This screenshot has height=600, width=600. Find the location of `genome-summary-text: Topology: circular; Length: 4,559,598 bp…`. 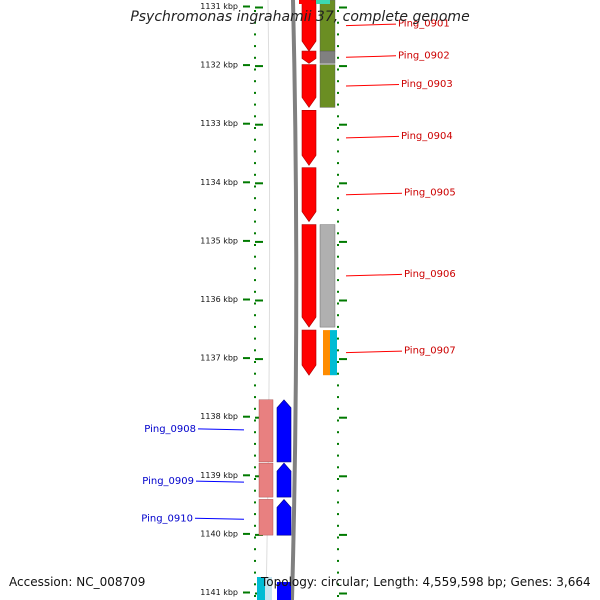

genome-summary-text: Topology: circular; Length: 4,559,598 bp… is located at coordinates (426, 582).